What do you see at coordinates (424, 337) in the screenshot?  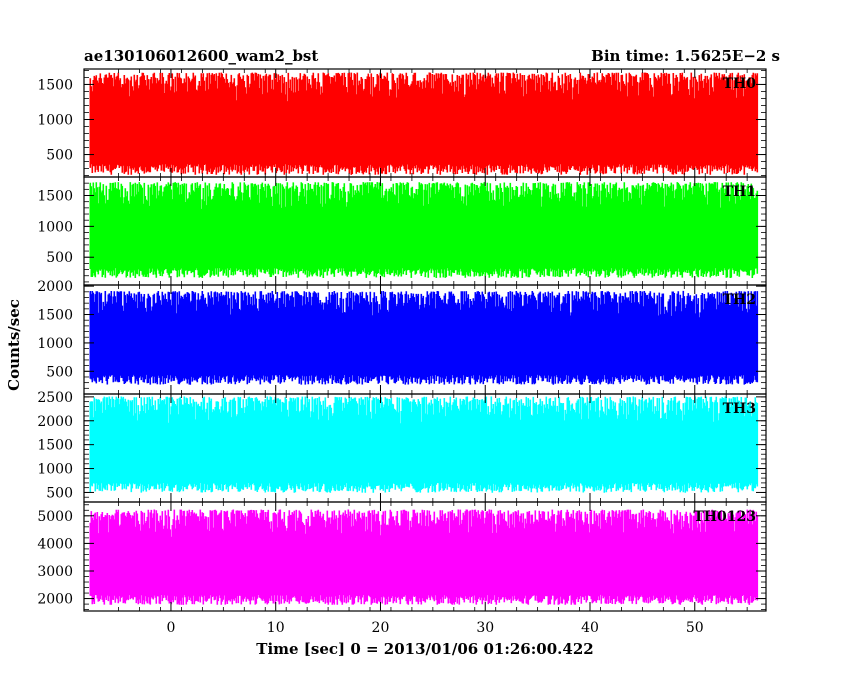 I see `series-th2` at bounding box center [424, 337].